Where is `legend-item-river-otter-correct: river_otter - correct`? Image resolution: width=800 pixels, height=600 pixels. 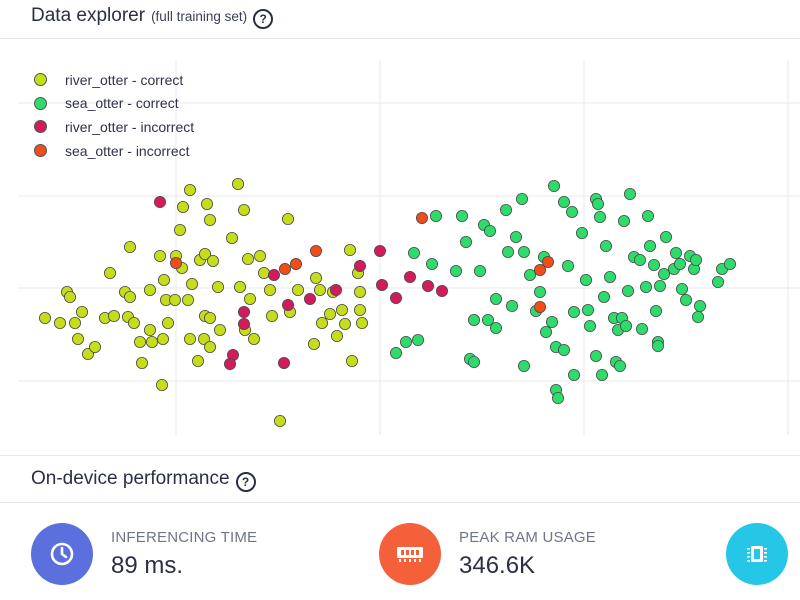
legend-item-river-otter-correct: river_otter - correct is located at coordinates (114, 80).